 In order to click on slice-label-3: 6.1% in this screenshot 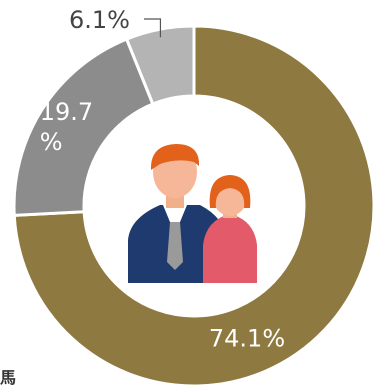, I will do `click(99, 20)`.